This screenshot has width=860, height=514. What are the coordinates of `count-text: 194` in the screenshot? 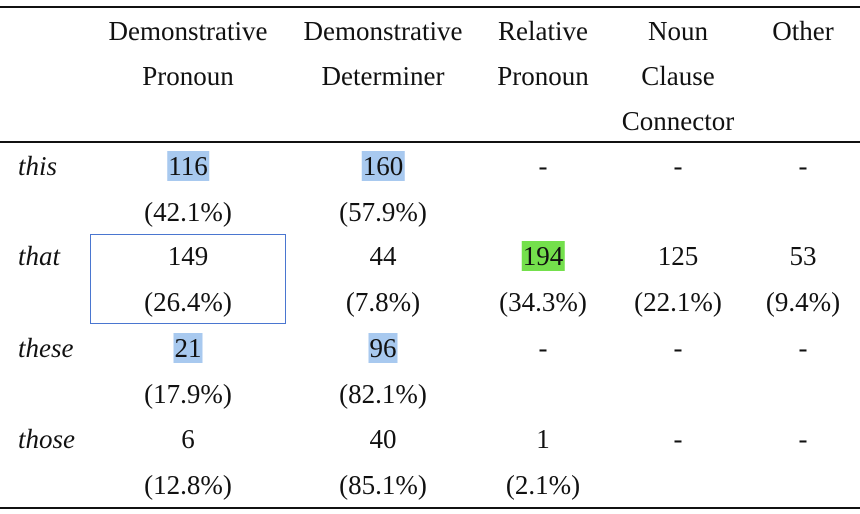 It's located at (543, 256).